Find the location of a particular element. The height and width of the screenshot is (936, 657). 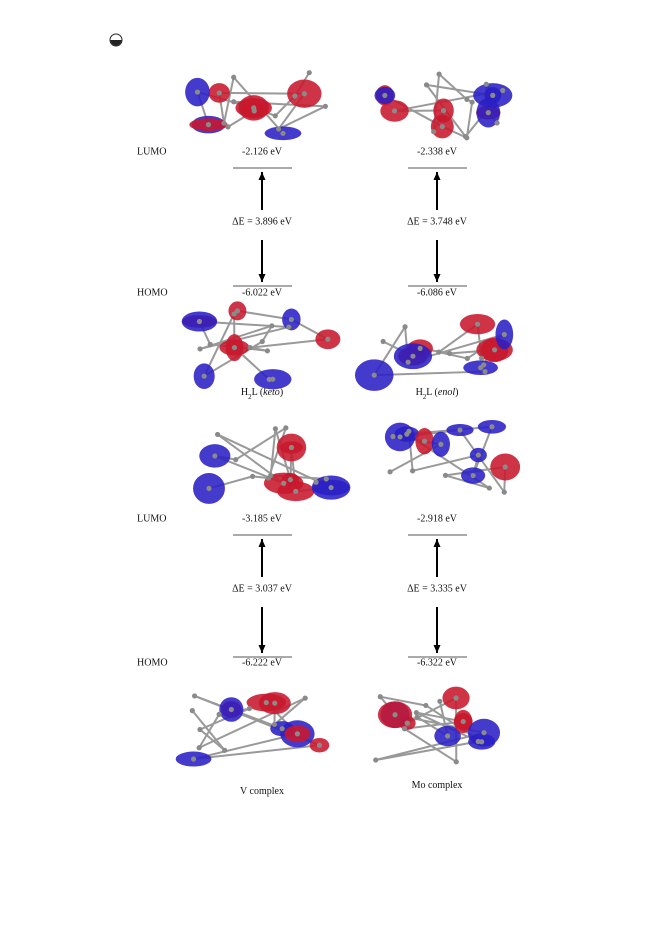

caption: H2L (enol) is located at coordinates (437, 393).